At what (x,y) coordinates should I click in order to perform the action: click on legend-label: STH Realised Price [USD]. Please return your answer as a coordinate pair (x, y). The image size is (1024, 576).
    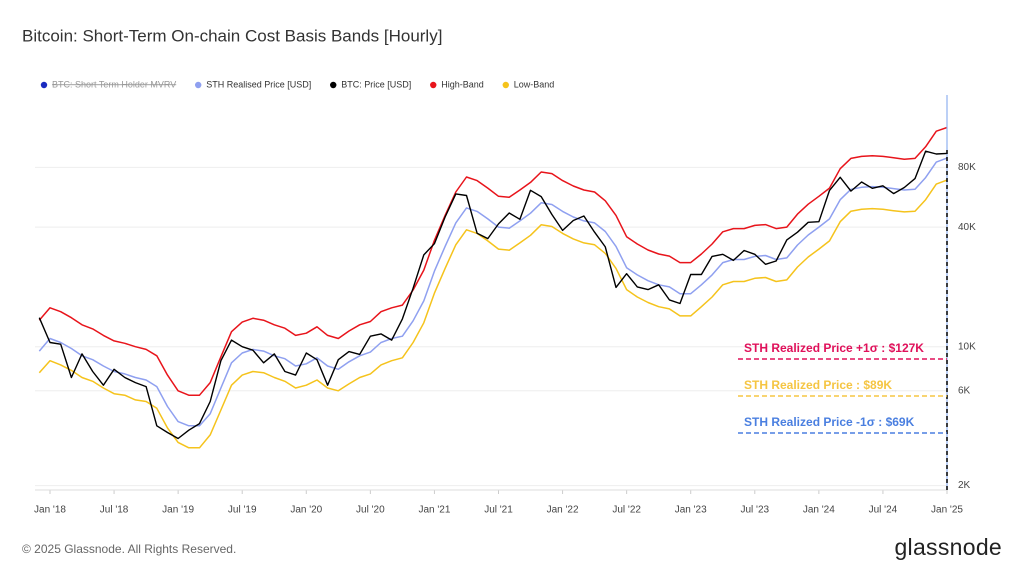
    Looking at the image, I should click on (258, 84).